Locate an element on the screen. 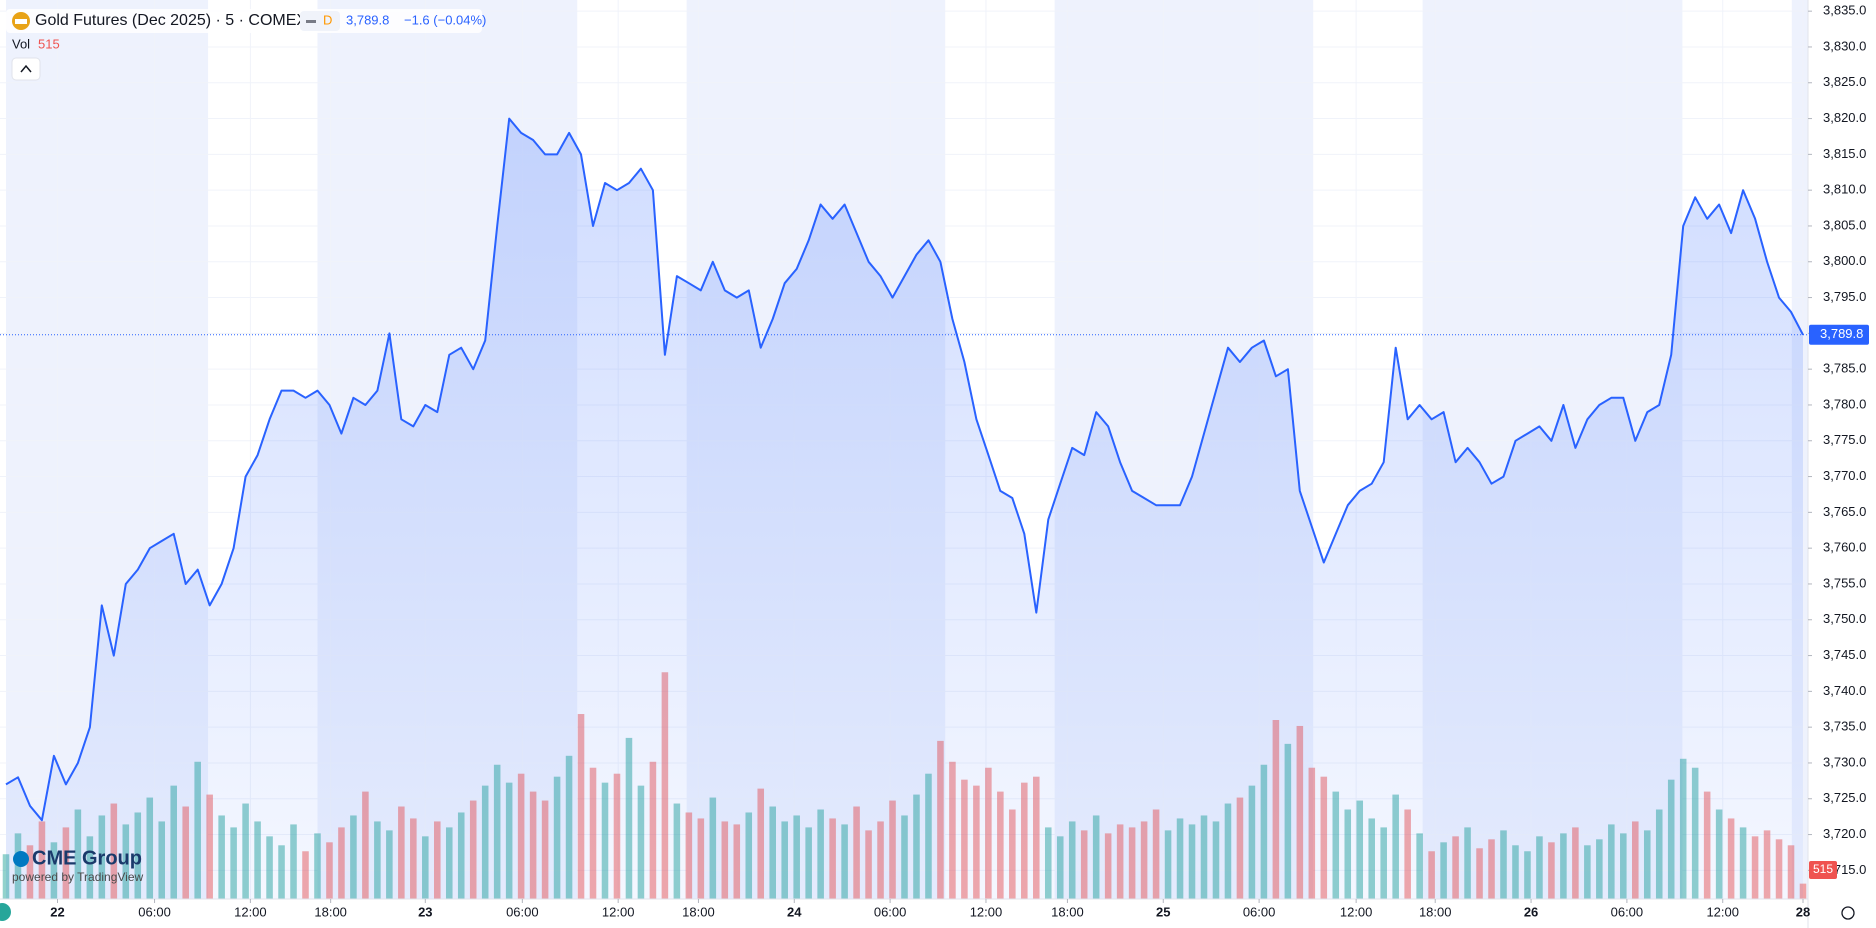 This screenshot has height=928, width=1876. y-tick-label: 3,735.0 is located at coordinates (1844, 726).